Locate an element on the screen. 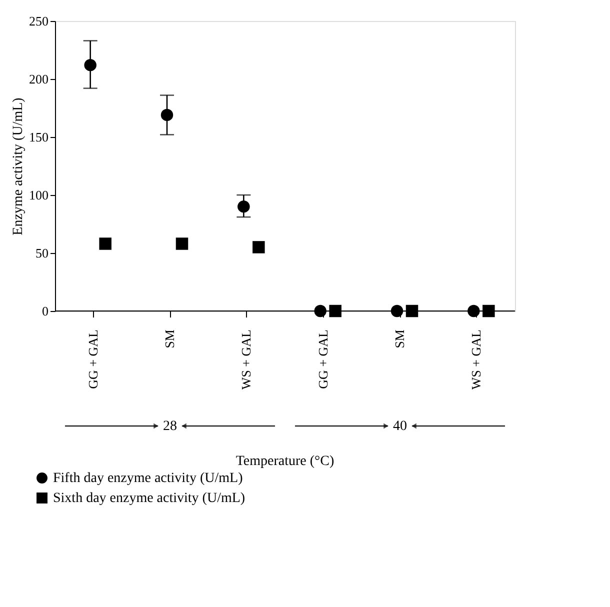  y-tick-label: 0 is located at coordinates (45, 311).